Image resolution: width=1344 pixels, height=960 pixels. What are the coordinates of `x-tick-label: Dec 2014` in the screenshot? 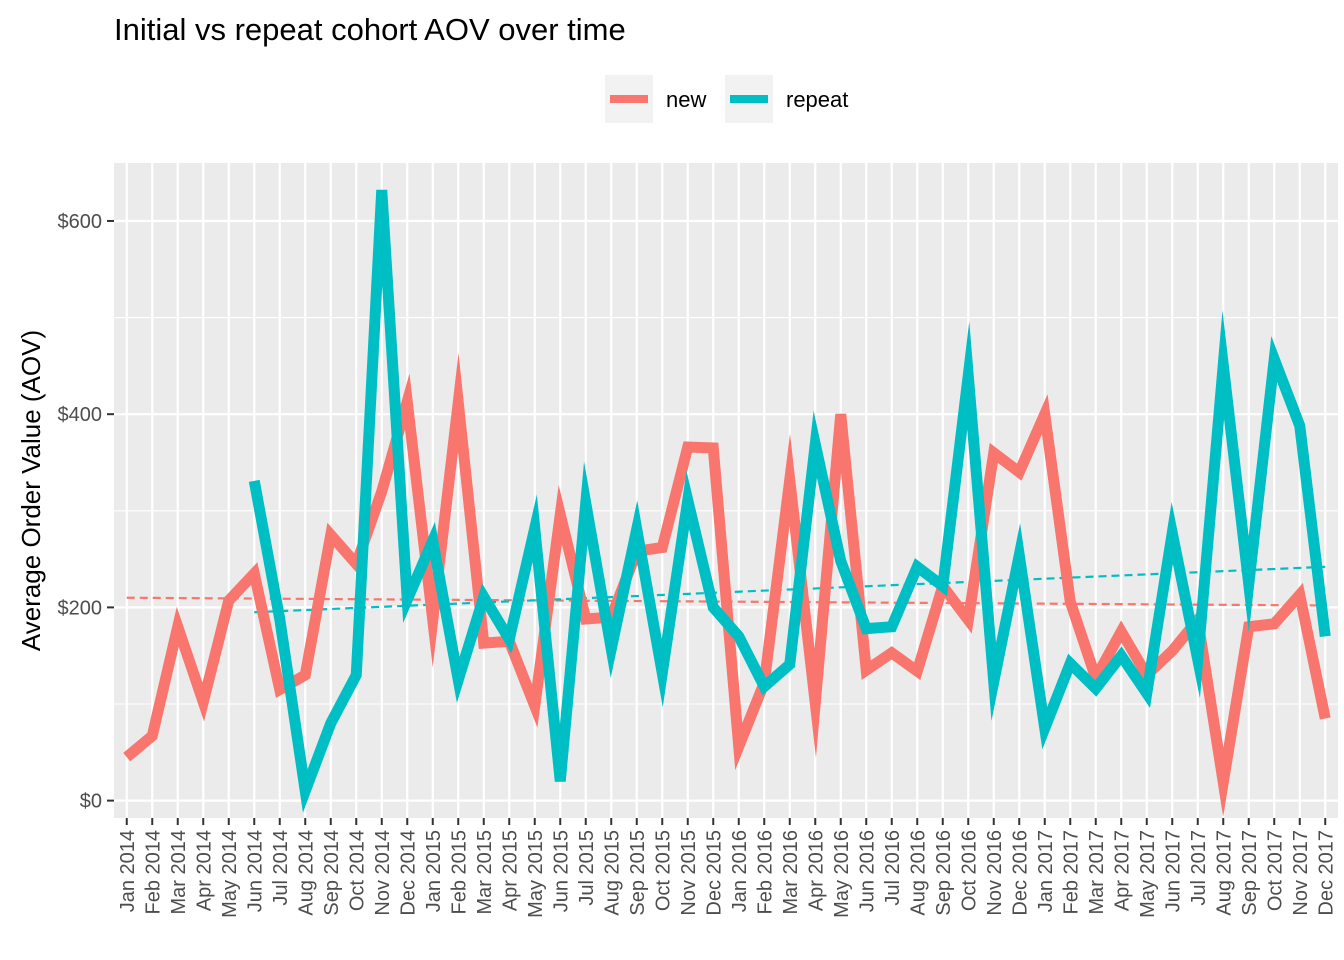 It's located at (408, 873).